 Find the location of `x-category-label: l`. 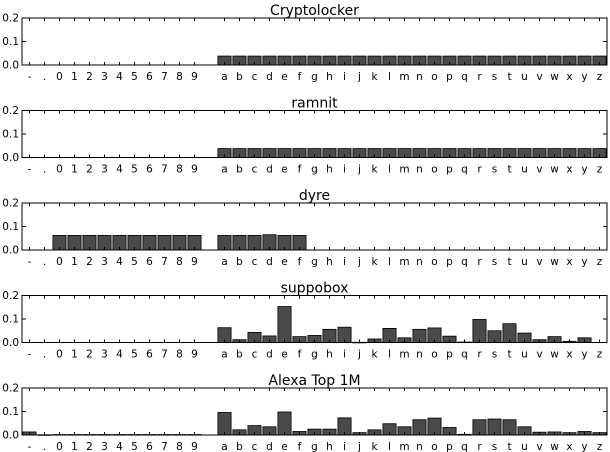

x-category-label: l is located at coordinates (389, 170).